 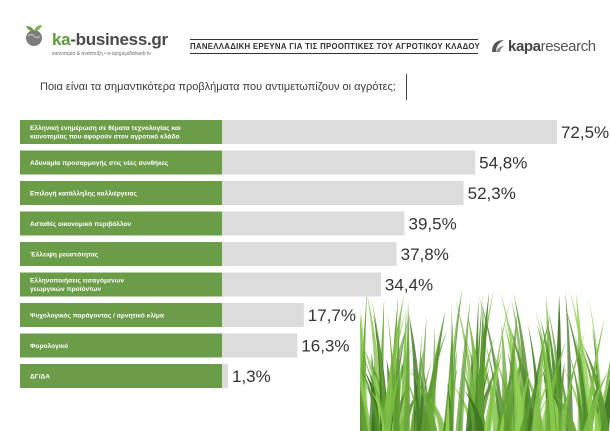 I want to click on bar-row: ΔΓ/ΔΑ 1,3%, so click(x=145, y=376).